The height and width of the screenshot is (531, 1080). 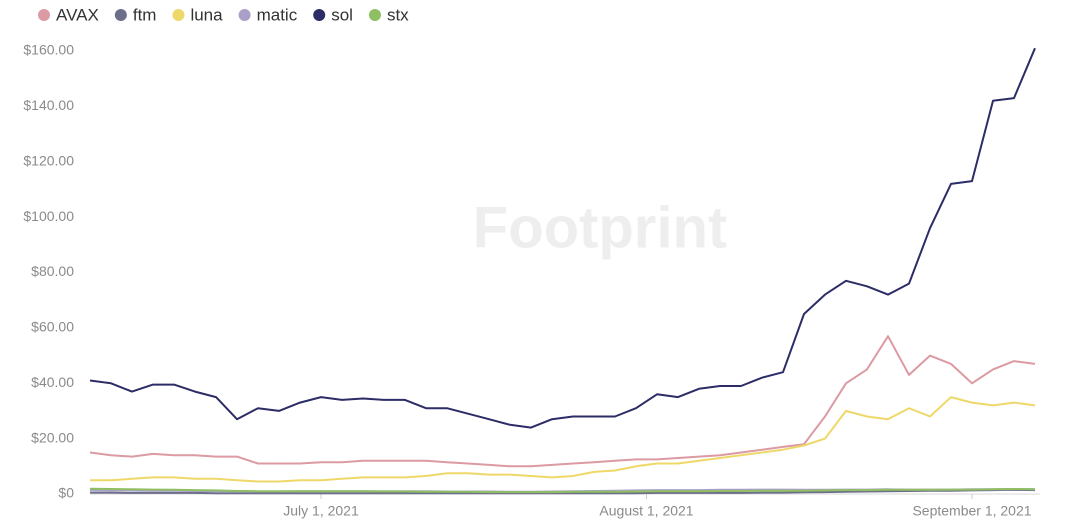 I want to click on y-tick-label: $120.00, so click(x=48, y=160).